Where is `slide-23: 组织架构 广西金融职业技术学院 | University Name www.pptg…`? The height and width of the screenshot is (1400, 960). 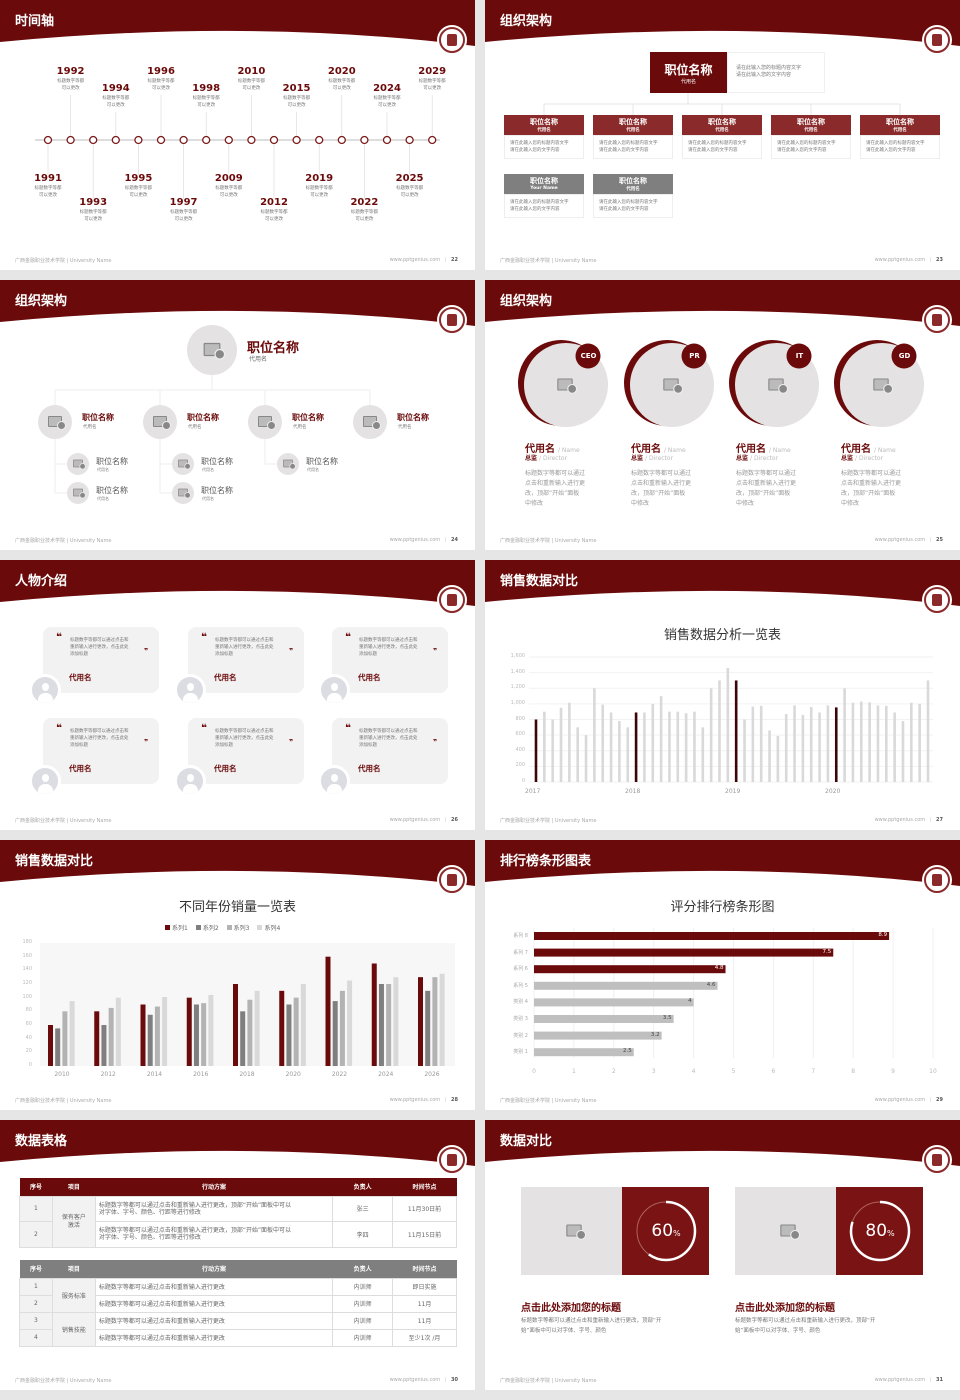
slide-23: 组织架构 广西金融职业技术学院 | University Name www.pptg… is located at coordinates (722, 135).